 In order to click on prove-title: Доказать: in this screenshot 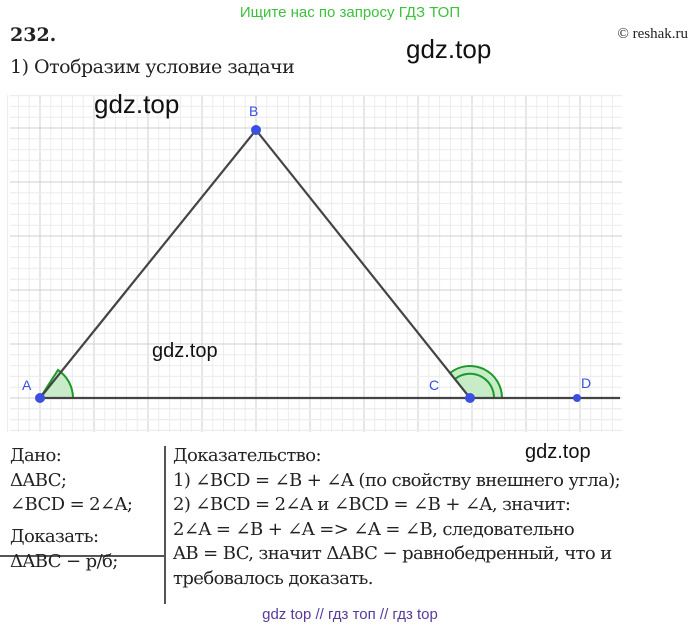, I will do `click(54, 536)`.